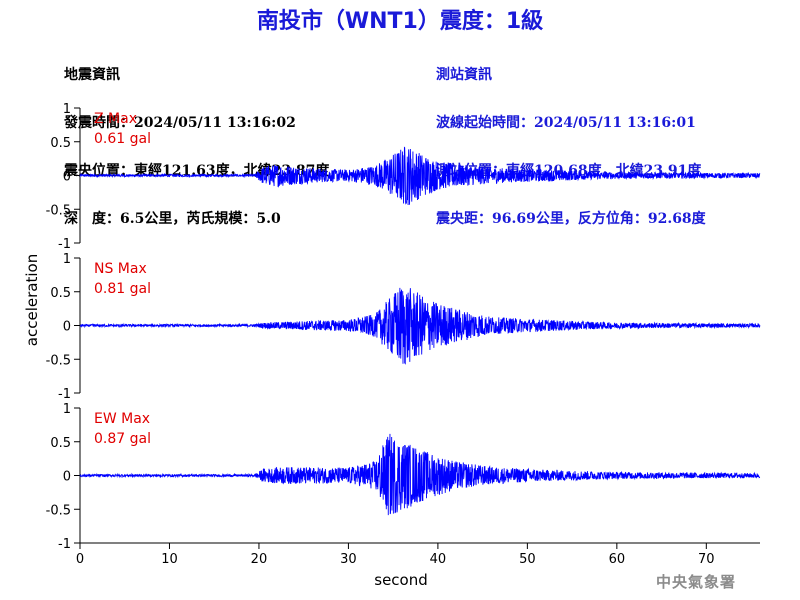  What do you see at coordinates (438, 559) in the screenshot?
I see `x-tick-label: 40` at bounding box center [438, 559].